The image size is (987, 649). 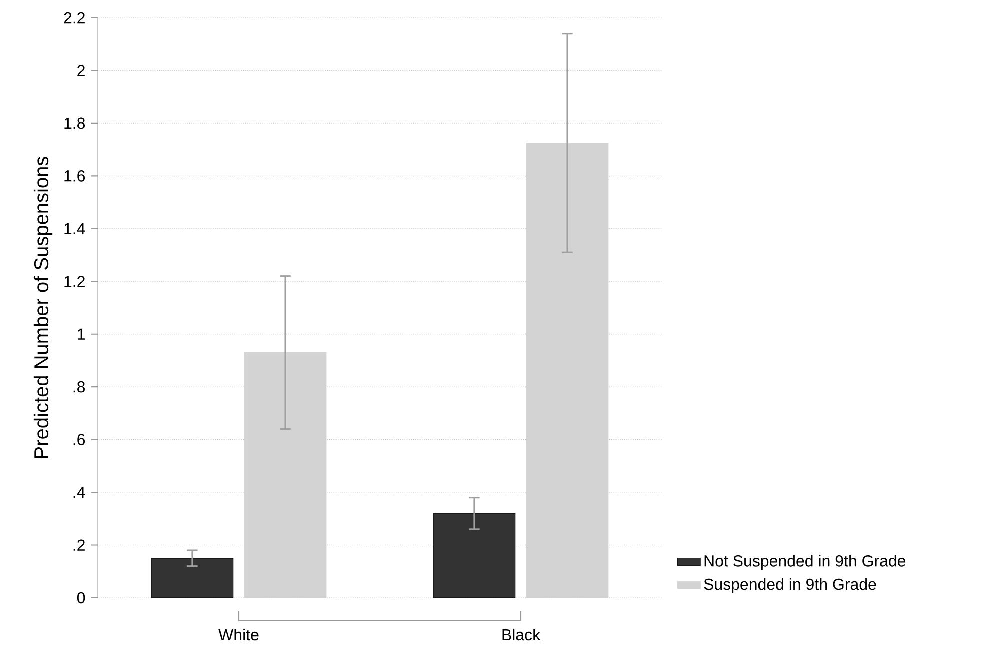 I want to click on y-axis-title: Predicted Number of Suspensions, so click(x=43, y=307).